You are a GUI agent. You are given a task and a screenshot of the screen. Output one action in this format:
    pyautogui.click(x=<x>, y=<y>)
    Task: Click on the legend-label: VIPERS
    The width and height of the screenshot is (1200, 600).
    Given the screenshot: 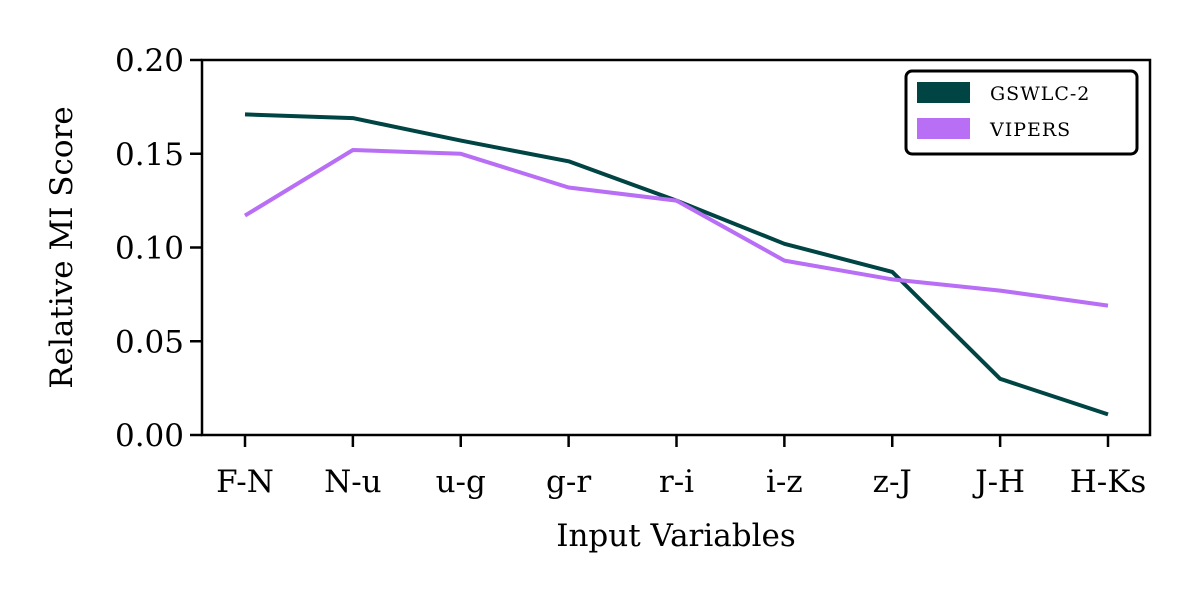 What is the action you would take?
    pyautogui.click(x=1030, y=130)
    